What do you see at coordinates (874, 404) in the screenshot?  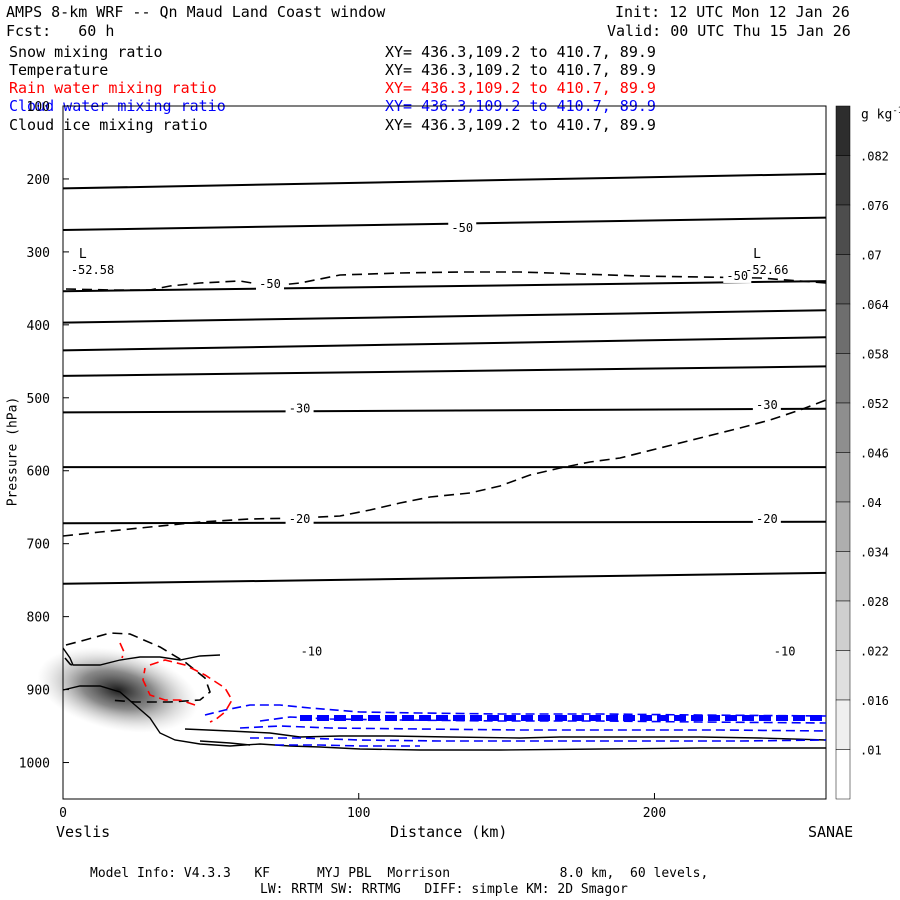 I see `colorbar-label: .052` at bounding box center [874, 404].